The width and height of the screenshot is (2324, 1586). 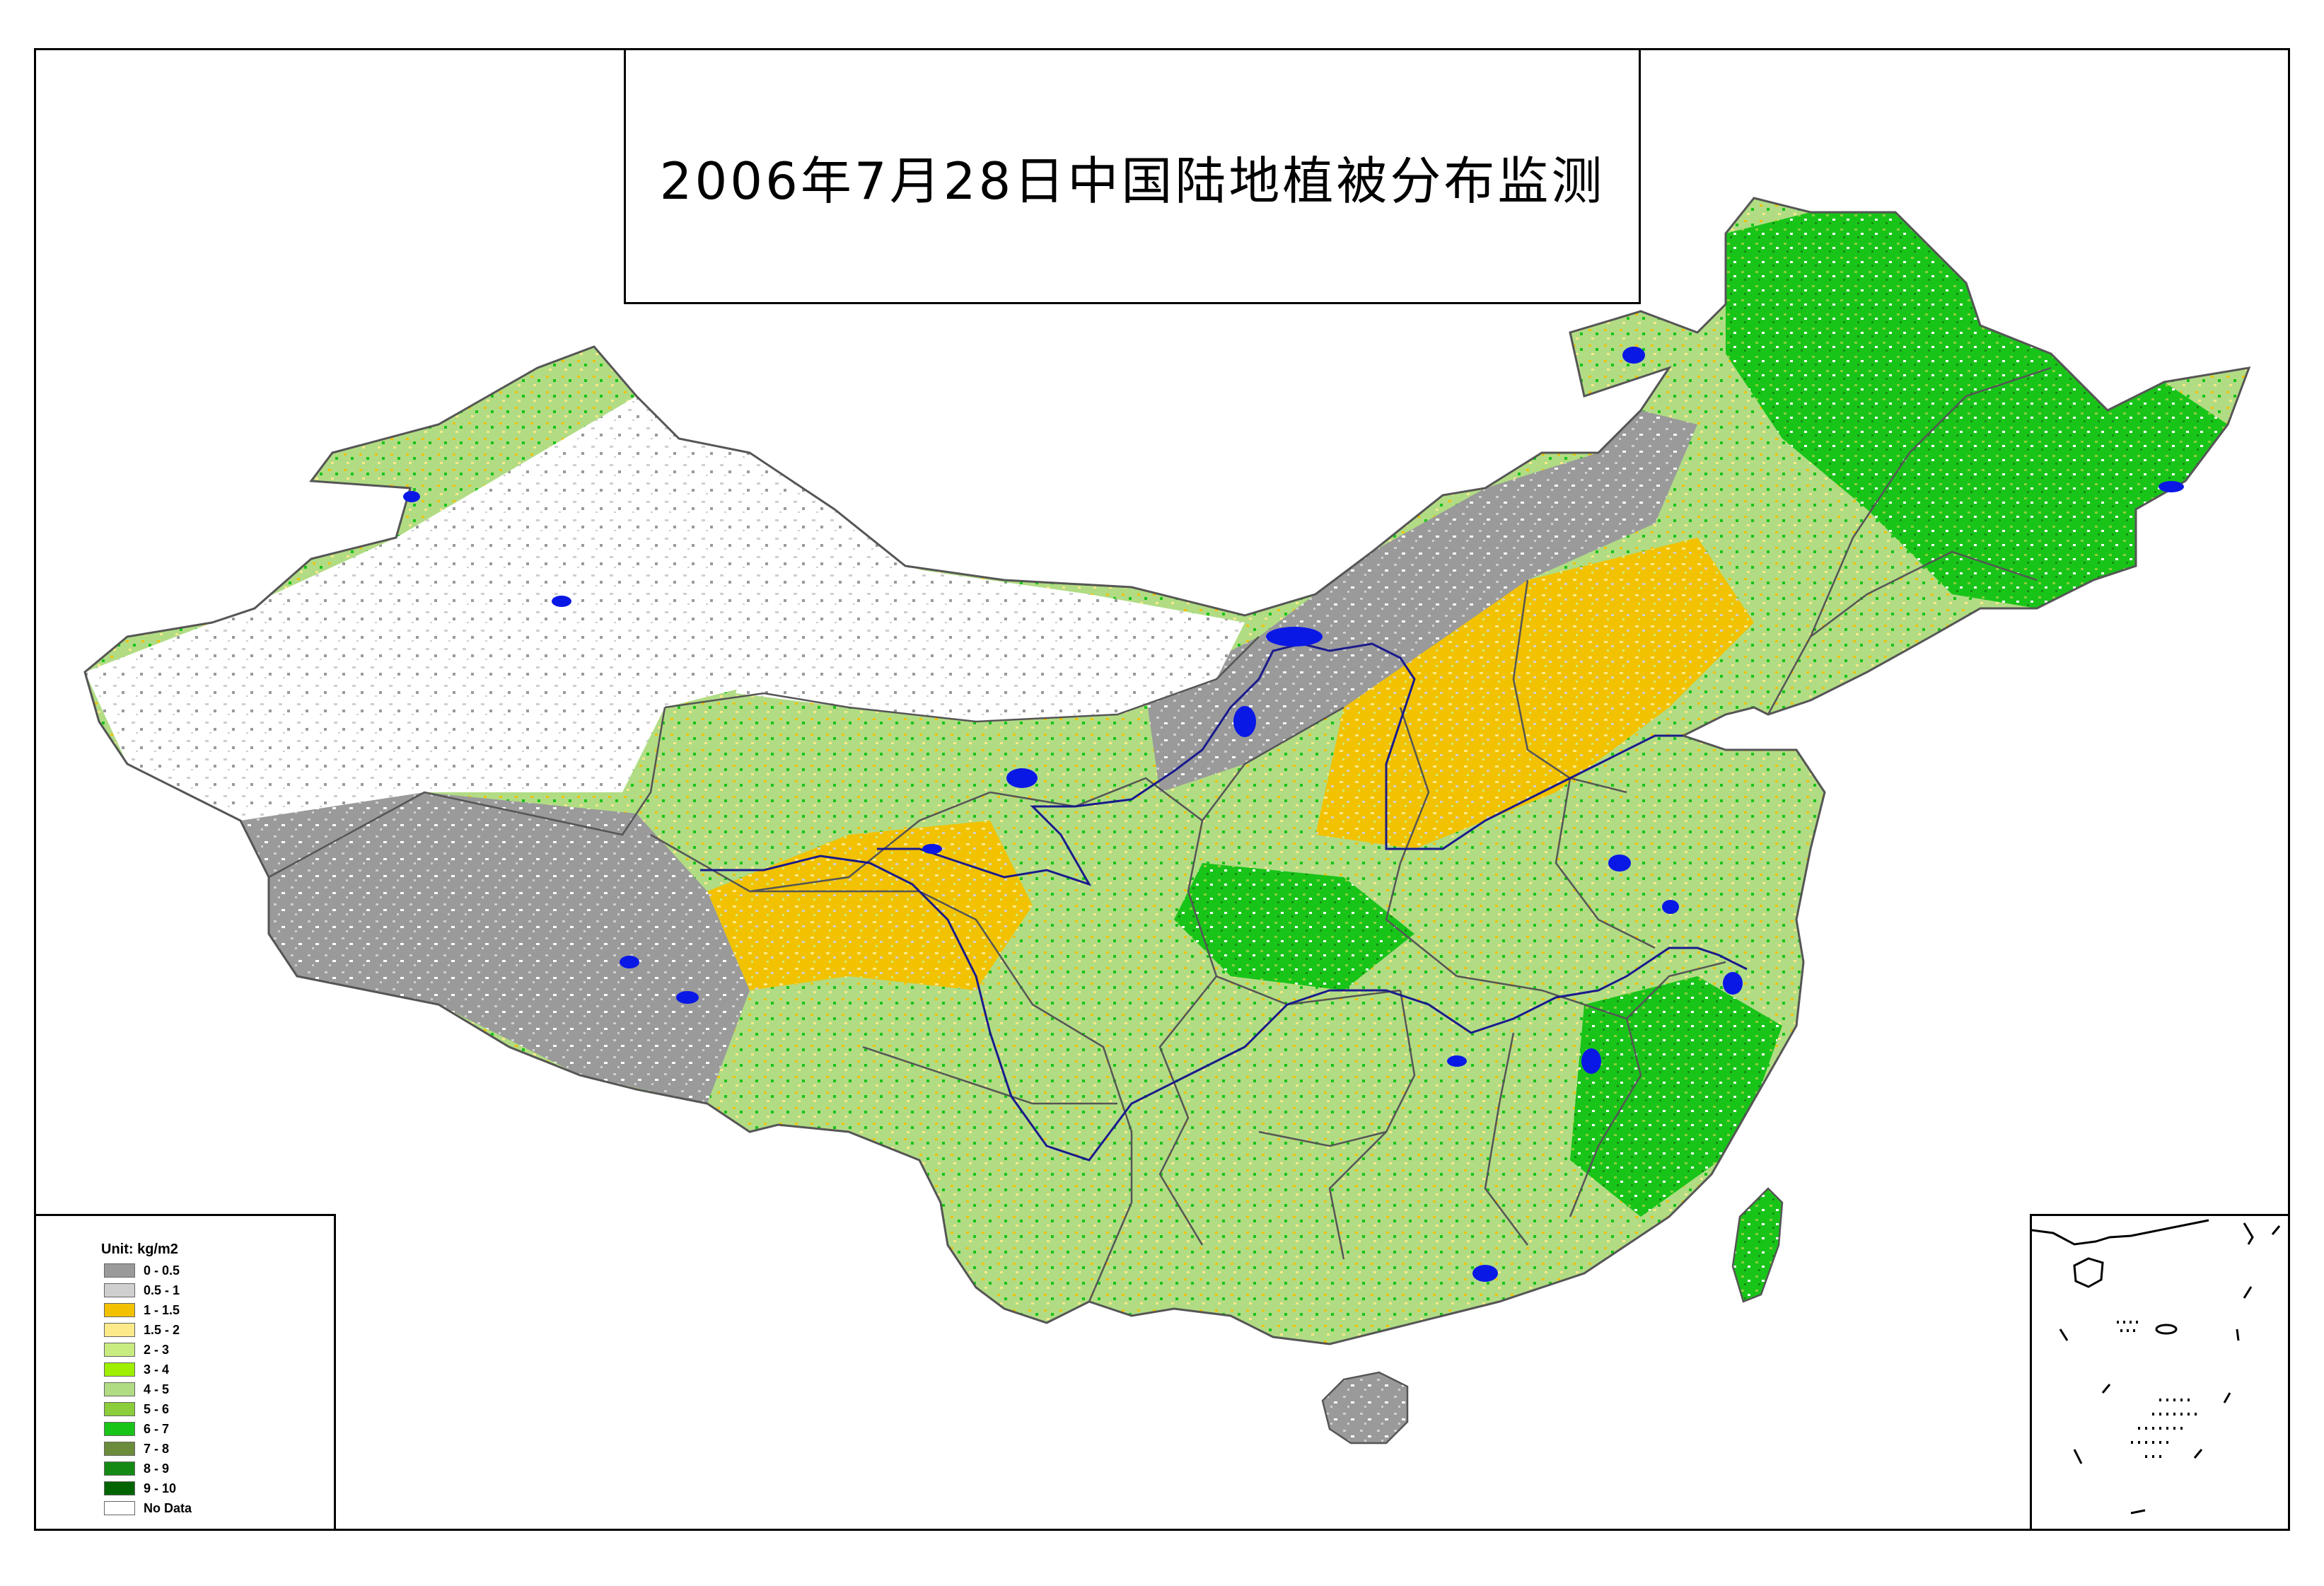 I want to click on title-box: 2006年7月28日中国陆地植被分布监测, so click(x=1132, y=176).